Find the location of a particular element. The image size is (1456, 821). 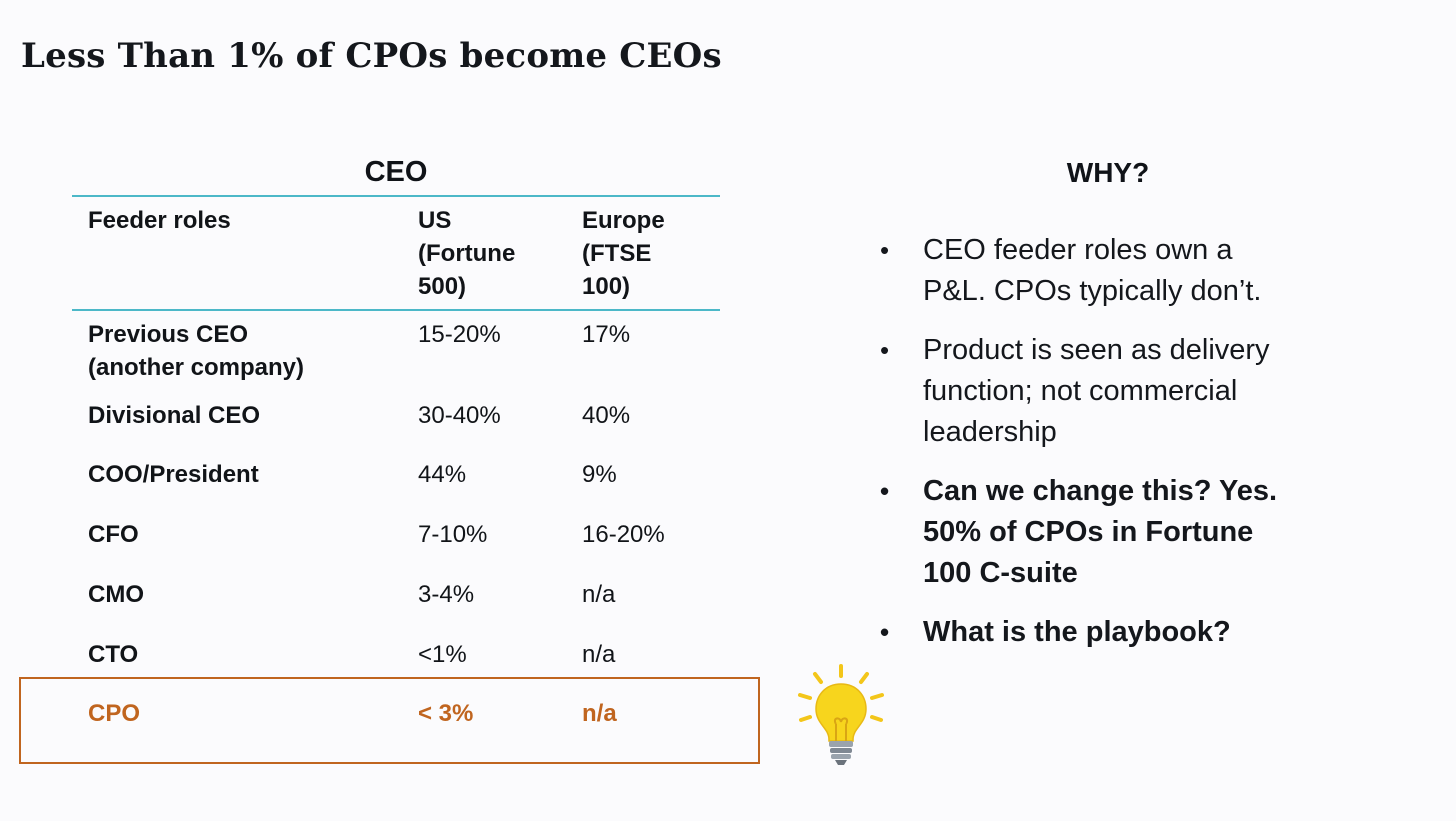

header-europe: Europe (FTSE 100) is located at coordinates (623, 253).